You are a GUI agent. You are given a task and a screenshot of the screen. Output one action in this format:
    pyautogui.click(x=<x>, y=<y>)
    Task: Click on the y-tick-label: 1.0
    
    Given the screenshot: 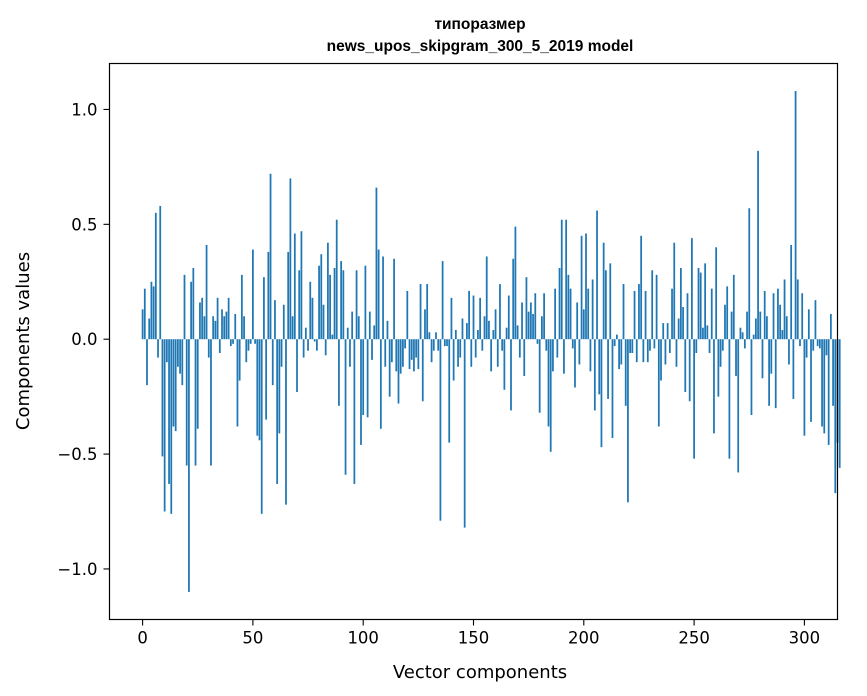 What is the action you would take?
    pyautogui.click(x=84, y=109)
    